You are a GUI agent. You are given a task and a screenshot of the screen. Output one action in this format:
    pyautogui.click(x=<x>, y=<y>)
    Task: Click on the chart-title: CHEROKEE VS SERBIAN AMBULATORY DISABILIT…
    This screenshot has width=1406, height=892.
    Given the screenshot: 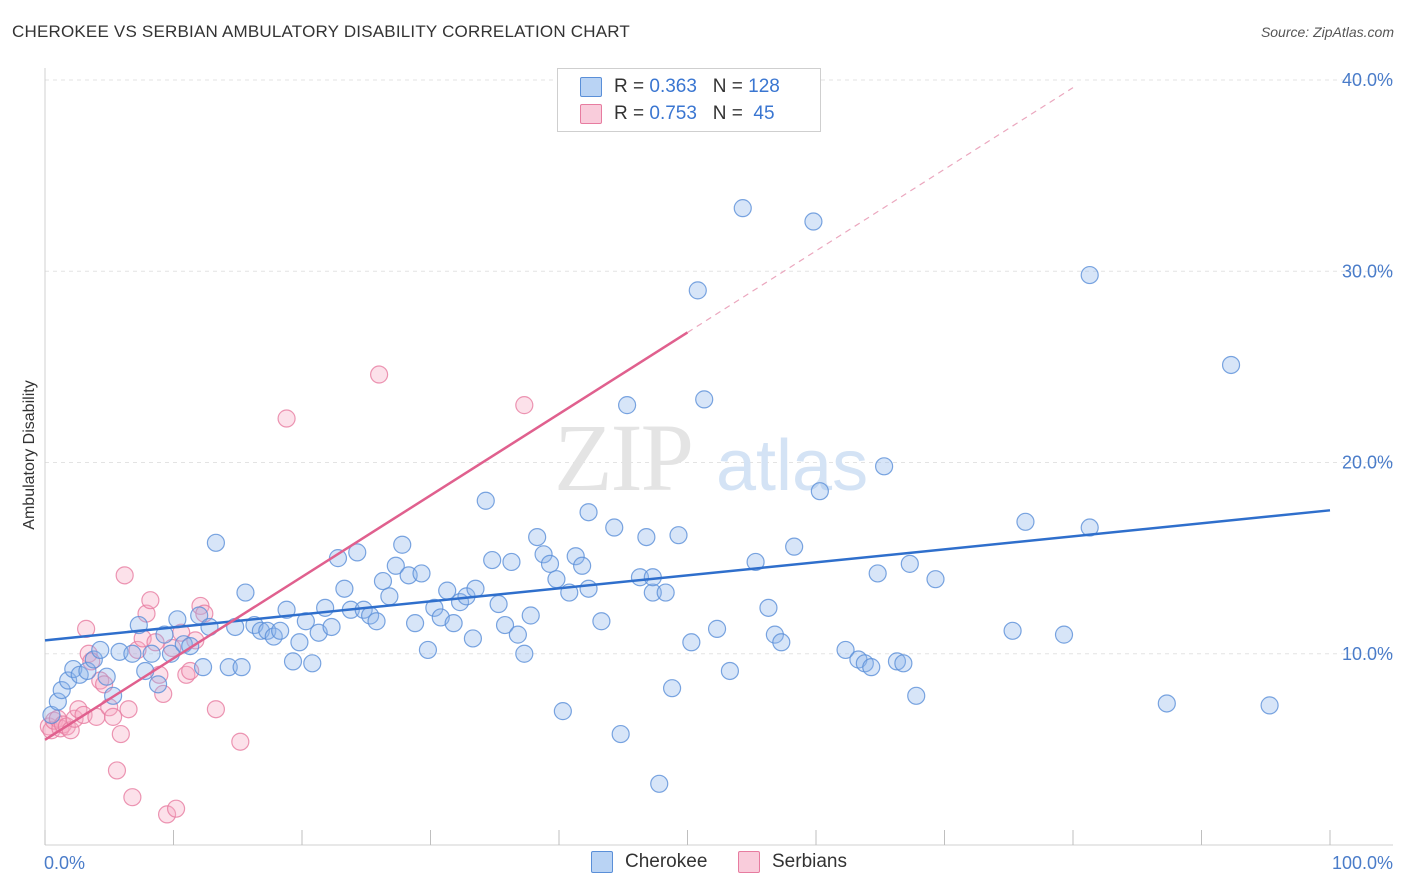 What is the action you would take?
    pyautogui.click(x=321, y=31)
    